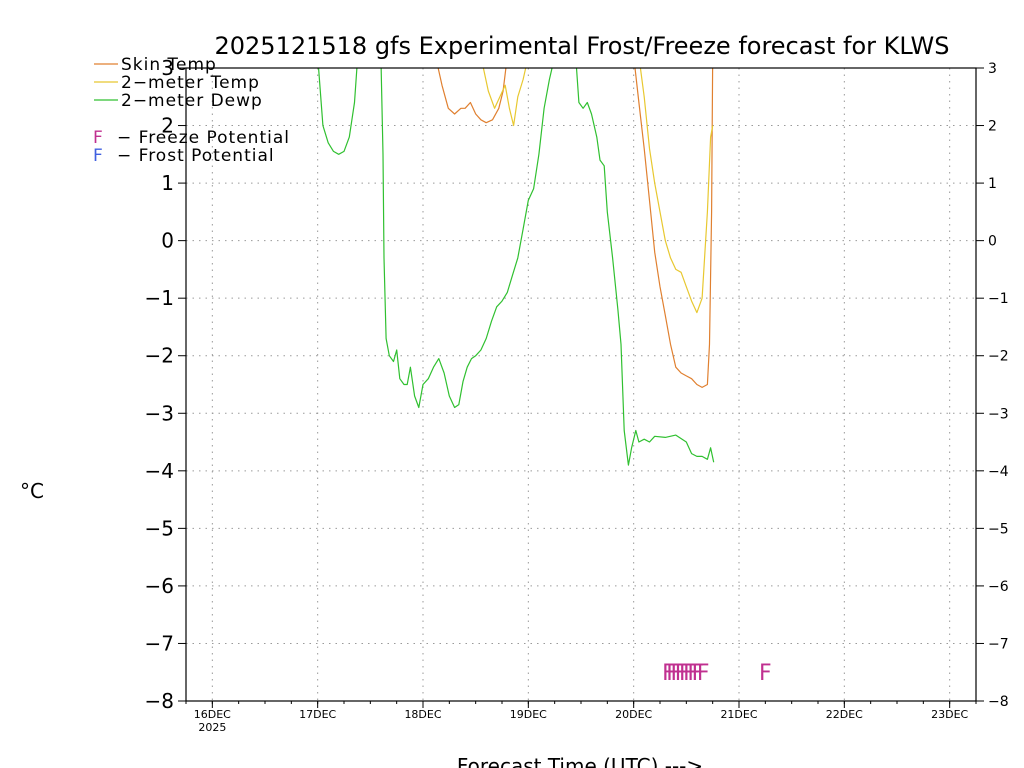 This screenshot has width=1024, height=768. What do you see at coordinates (998, 702) in the screenshot?
I see `y-tick-label-right: −8` at bounding box center [998, 702].